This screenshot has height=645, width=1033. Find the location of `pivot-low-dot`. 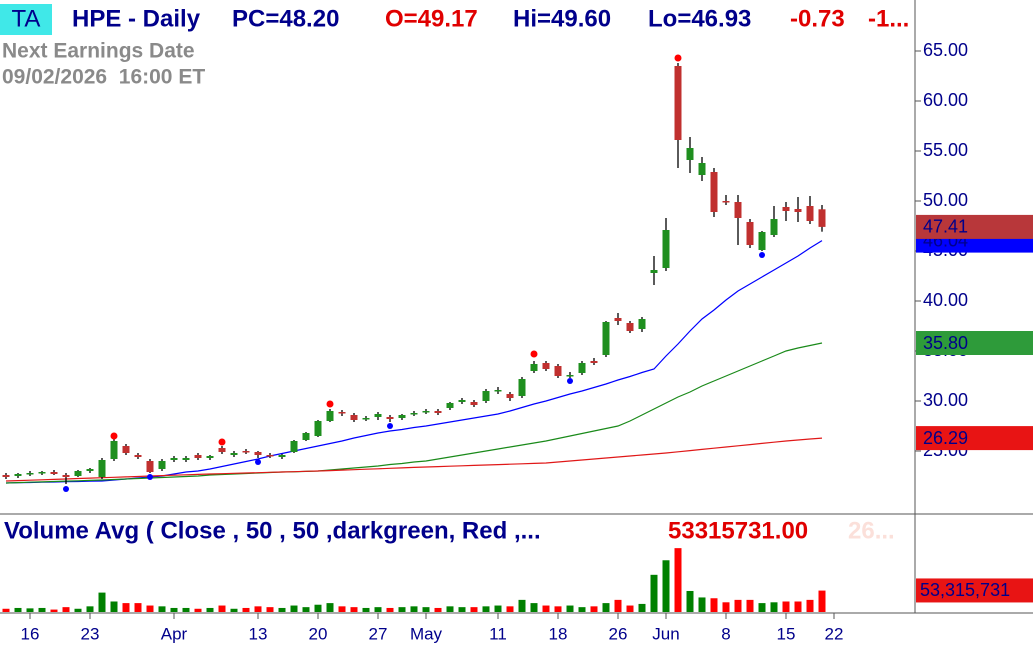

pivot-low-dot is located at coordinates (762, 255).